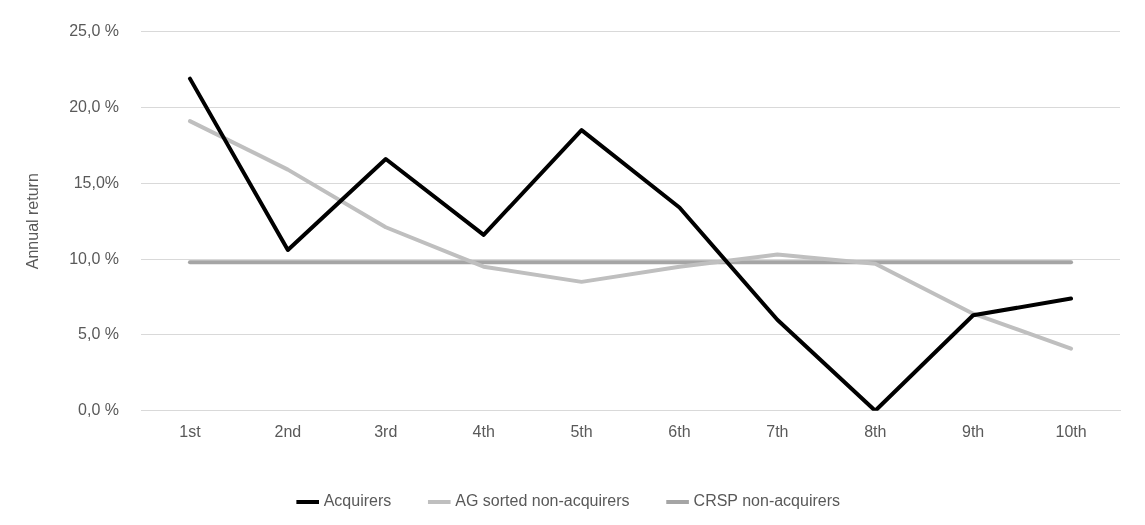 This screenshot has height=525, width=1145. I want to click on x-tick-label: 7th, so click(777, 431).